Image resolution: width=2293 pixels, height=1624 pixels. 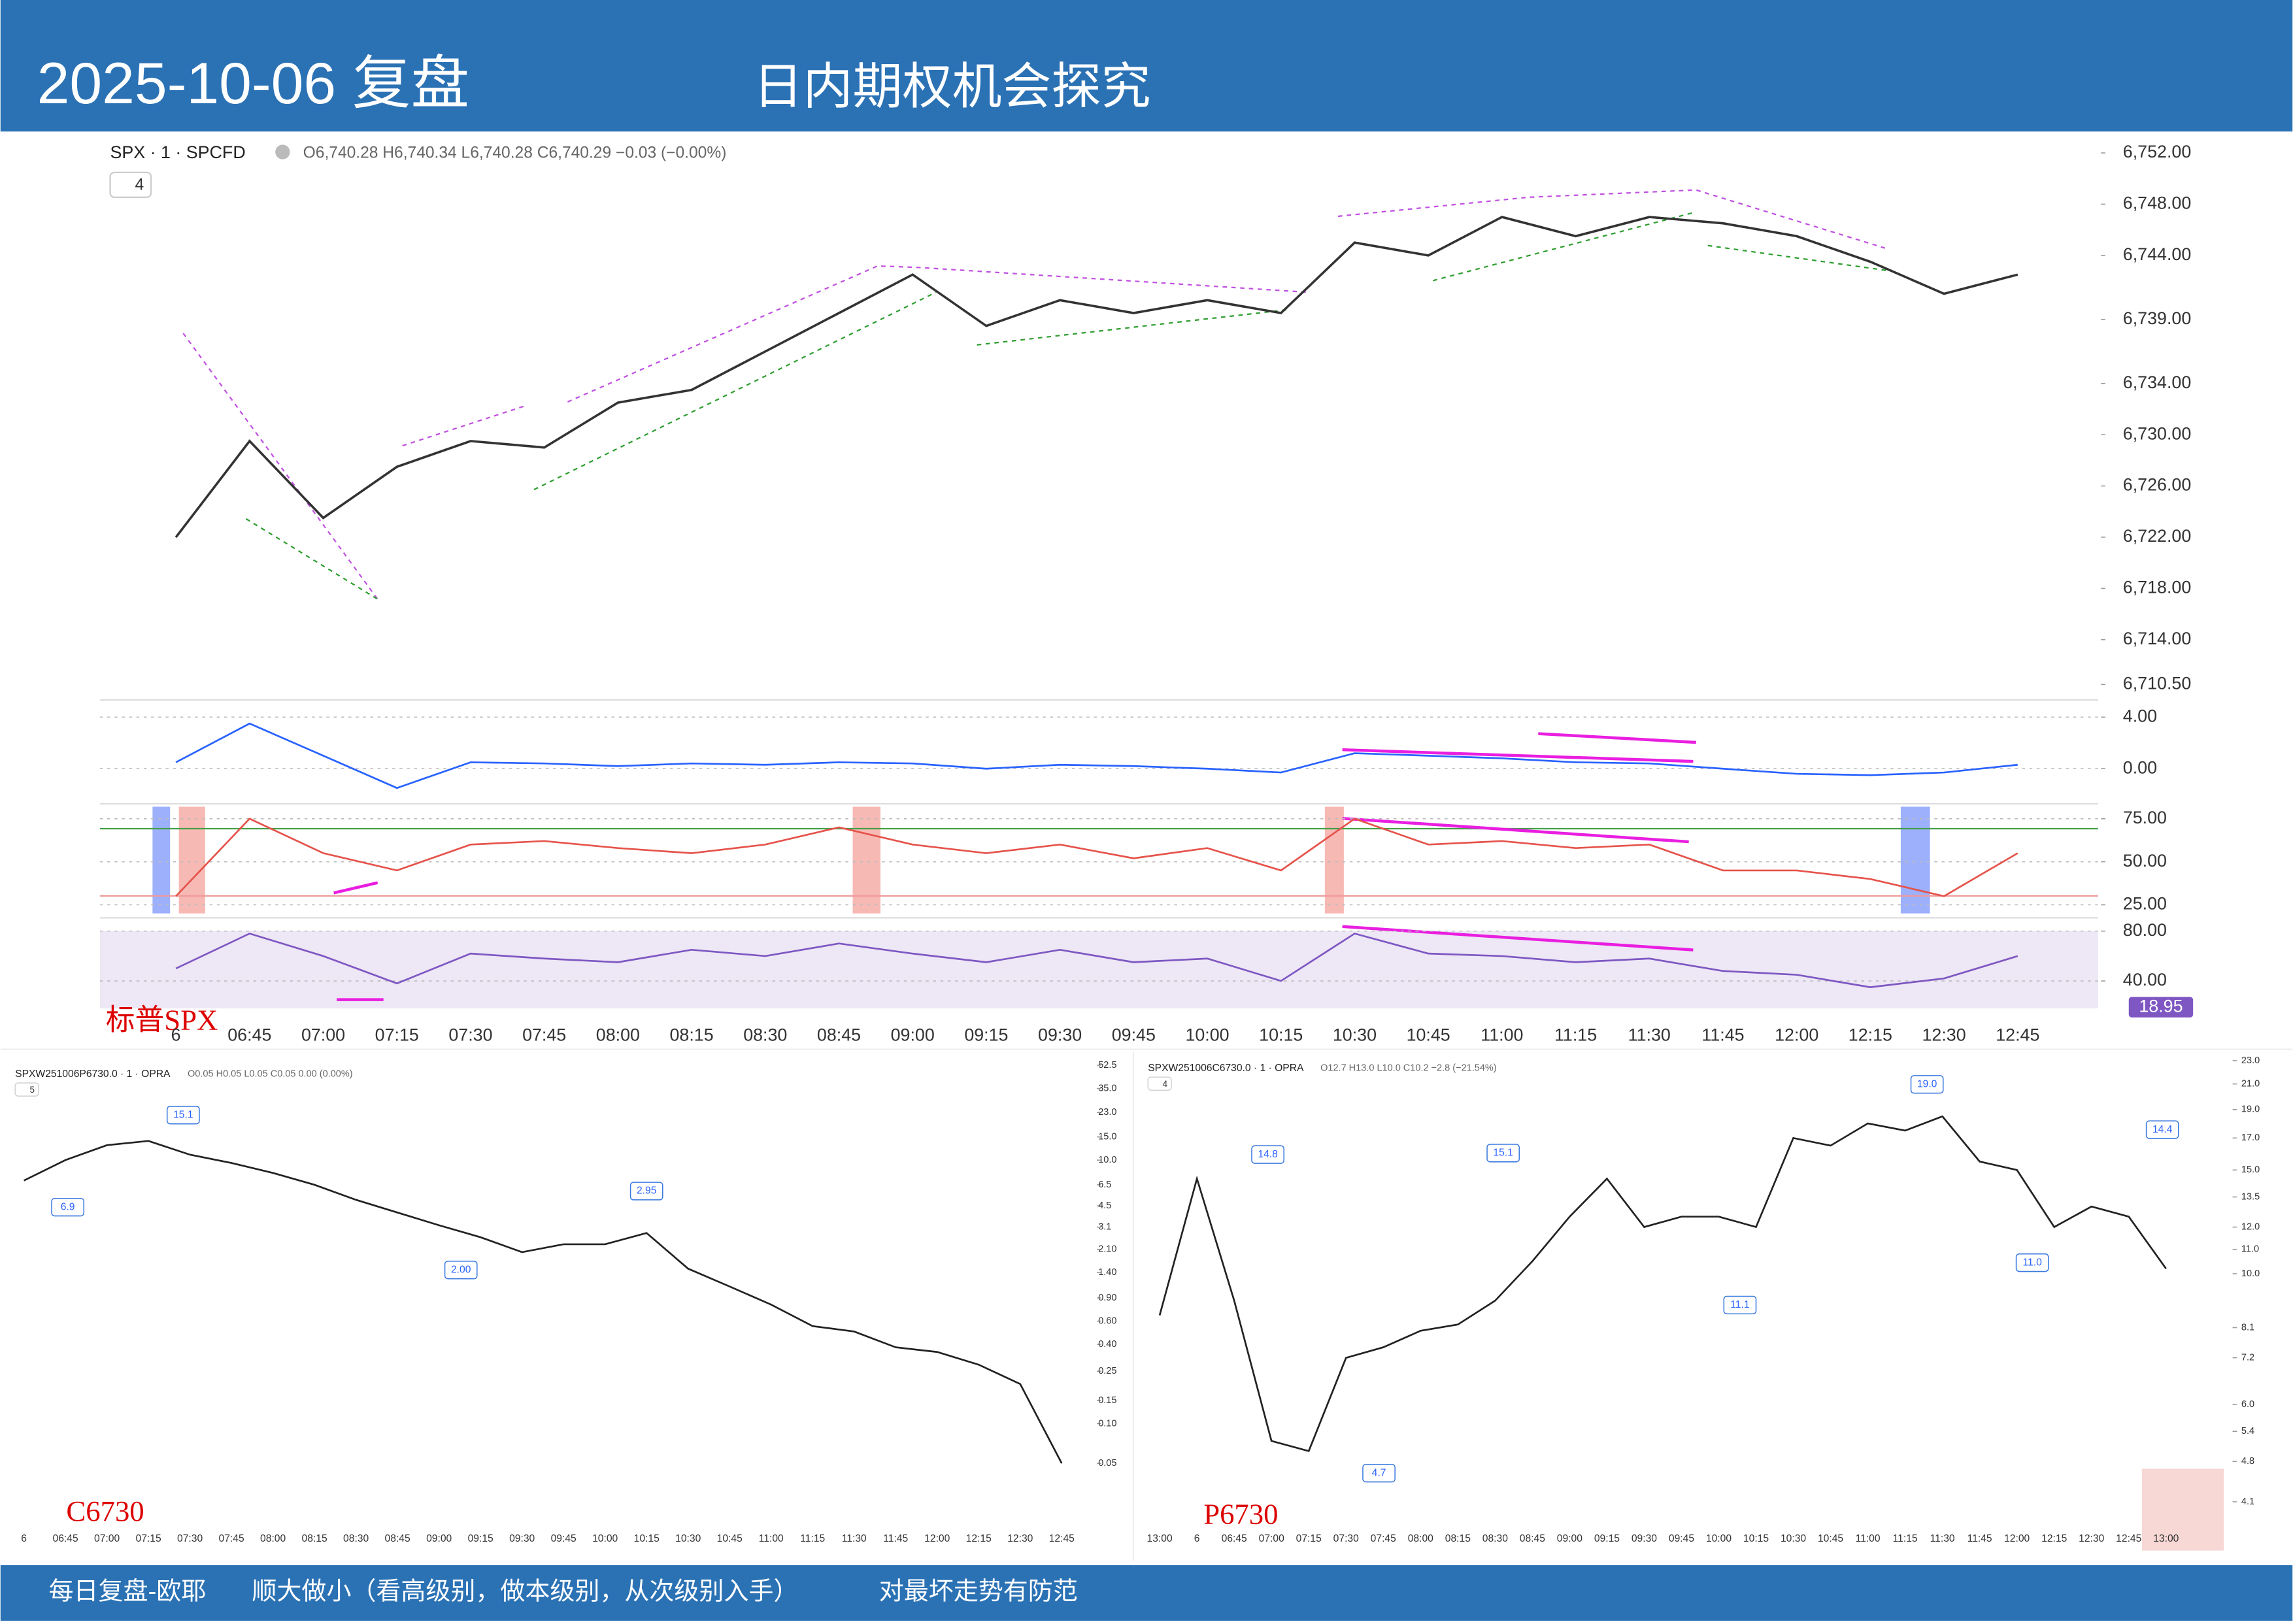 I want to click on status-dot, so click(x=282, y=151).